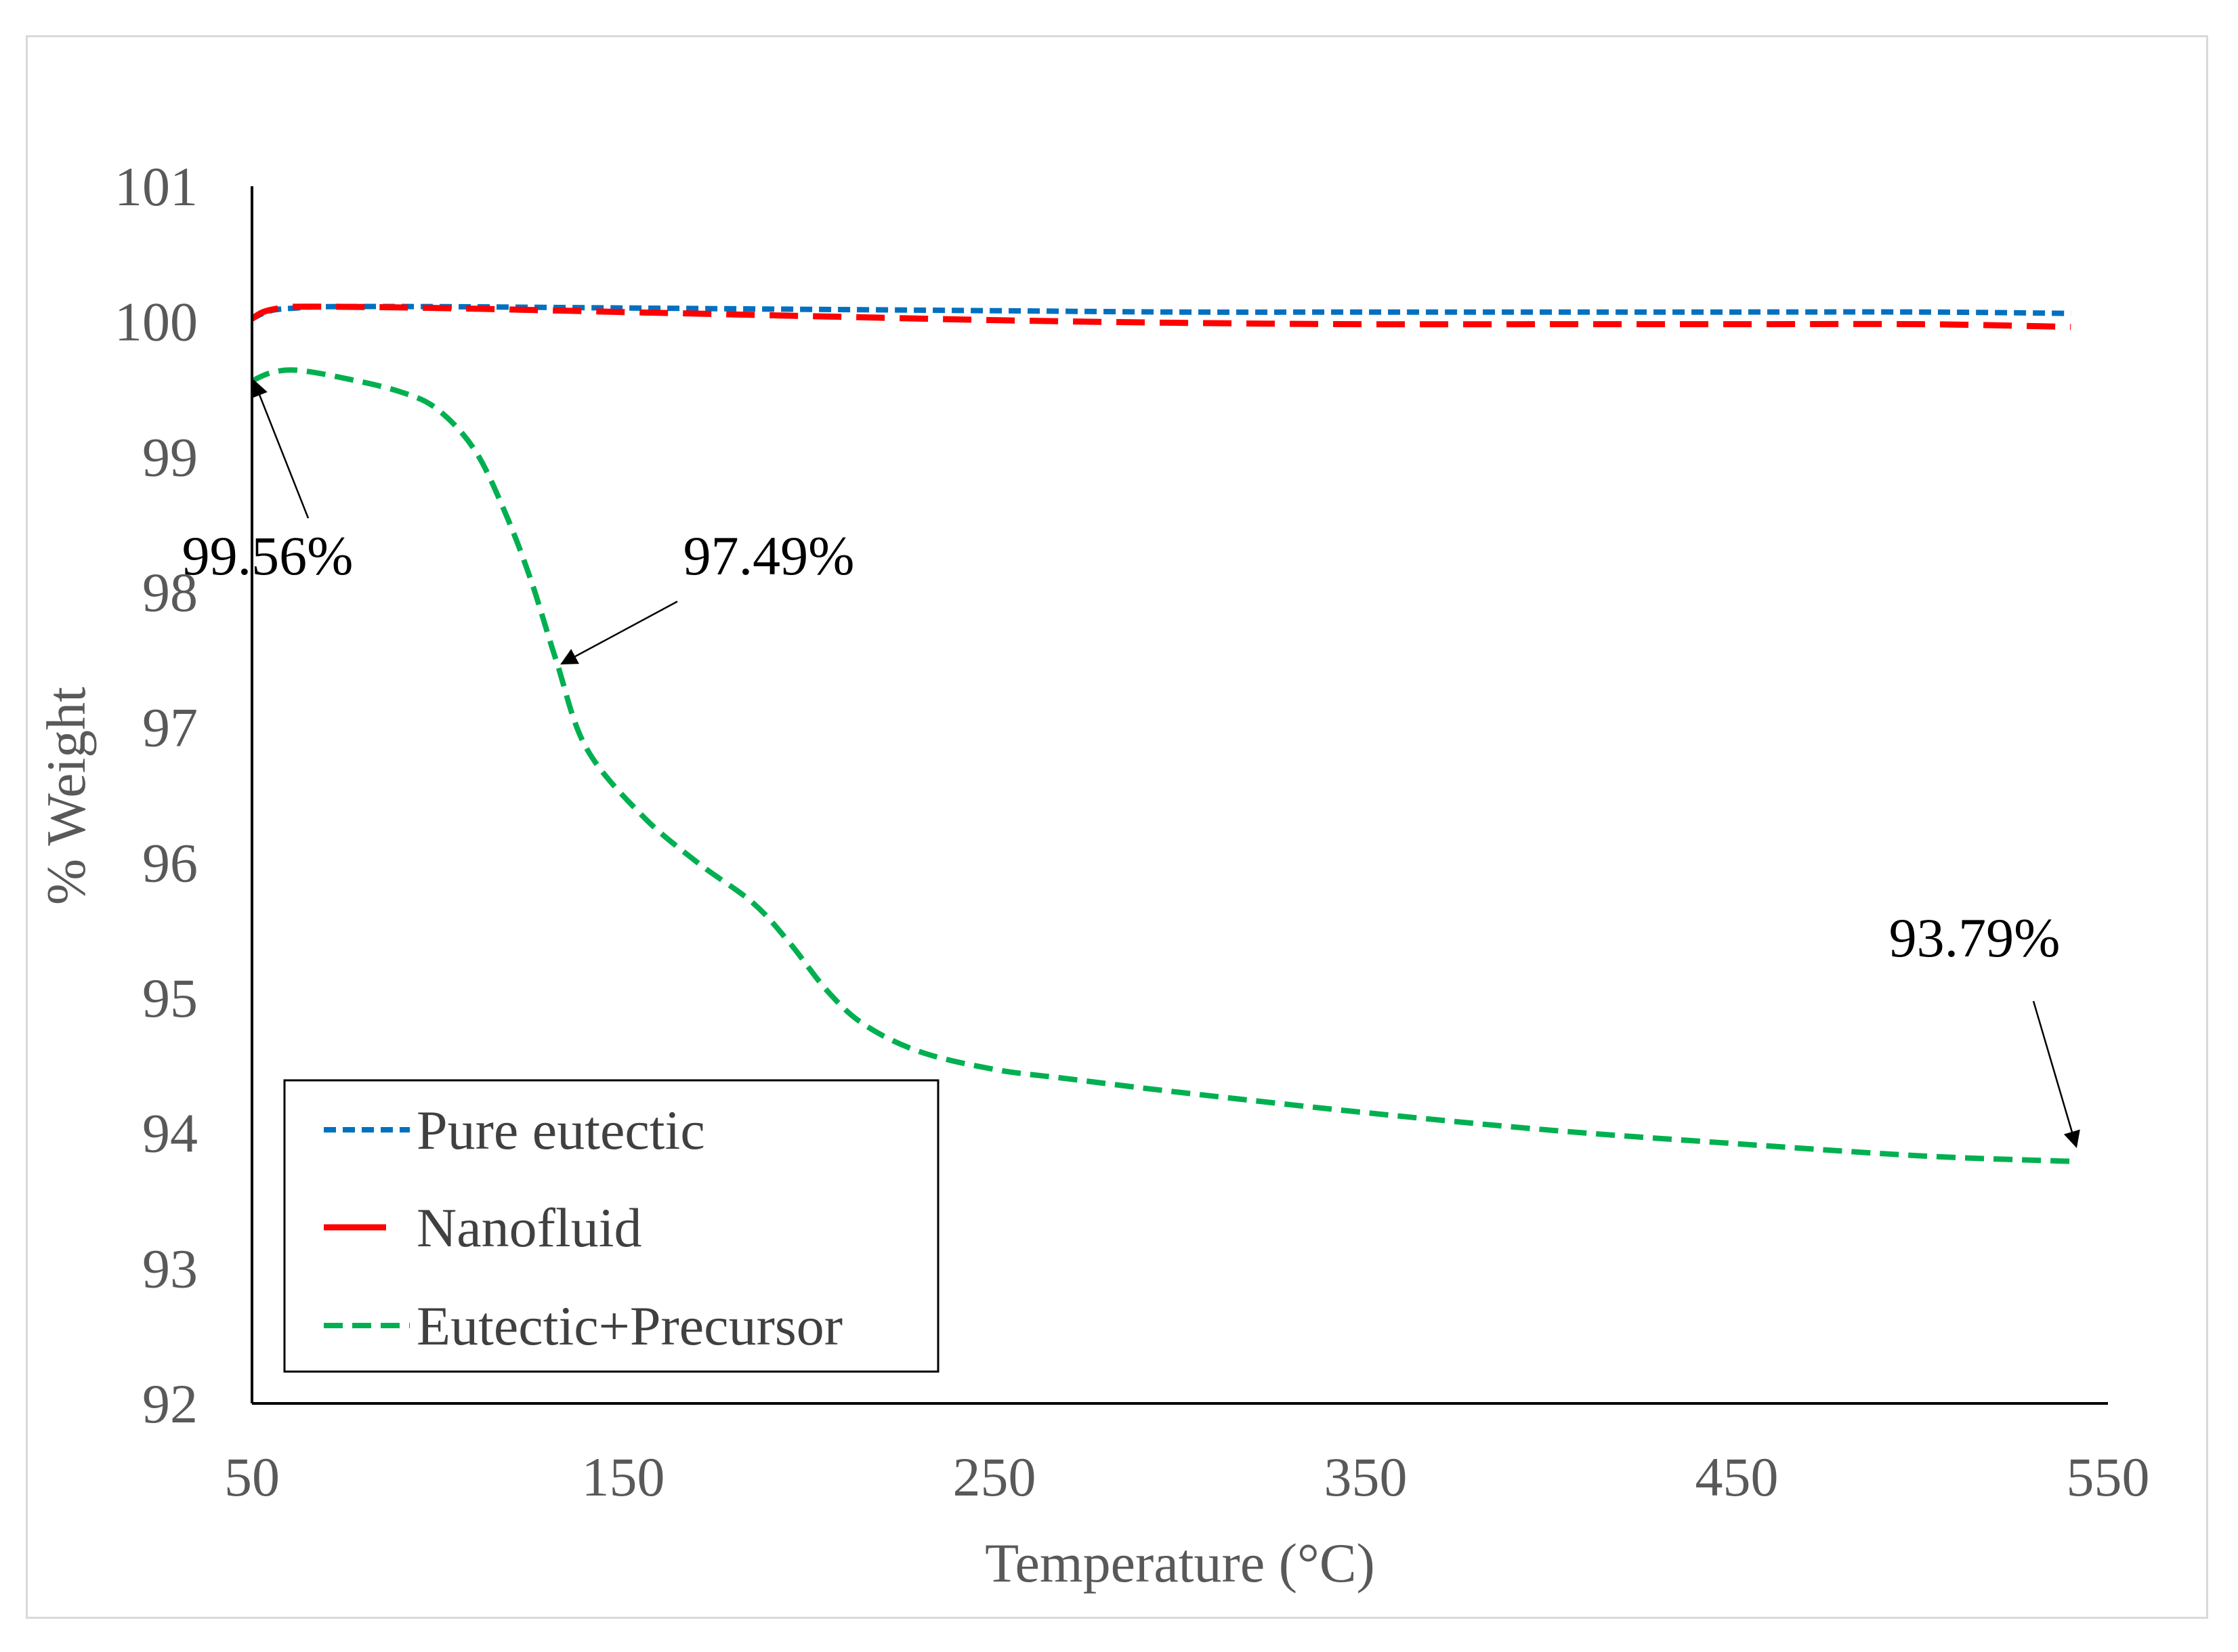 The image size is (2238, 1652). I want to click on x-tick-label: 450, so click(1737, 1477).